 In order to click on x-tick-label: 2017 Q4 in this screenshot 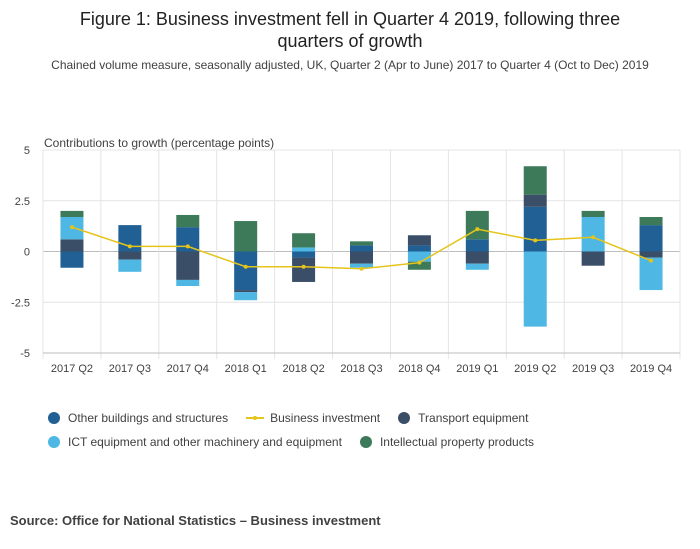, I will do `click(188, 369)`.